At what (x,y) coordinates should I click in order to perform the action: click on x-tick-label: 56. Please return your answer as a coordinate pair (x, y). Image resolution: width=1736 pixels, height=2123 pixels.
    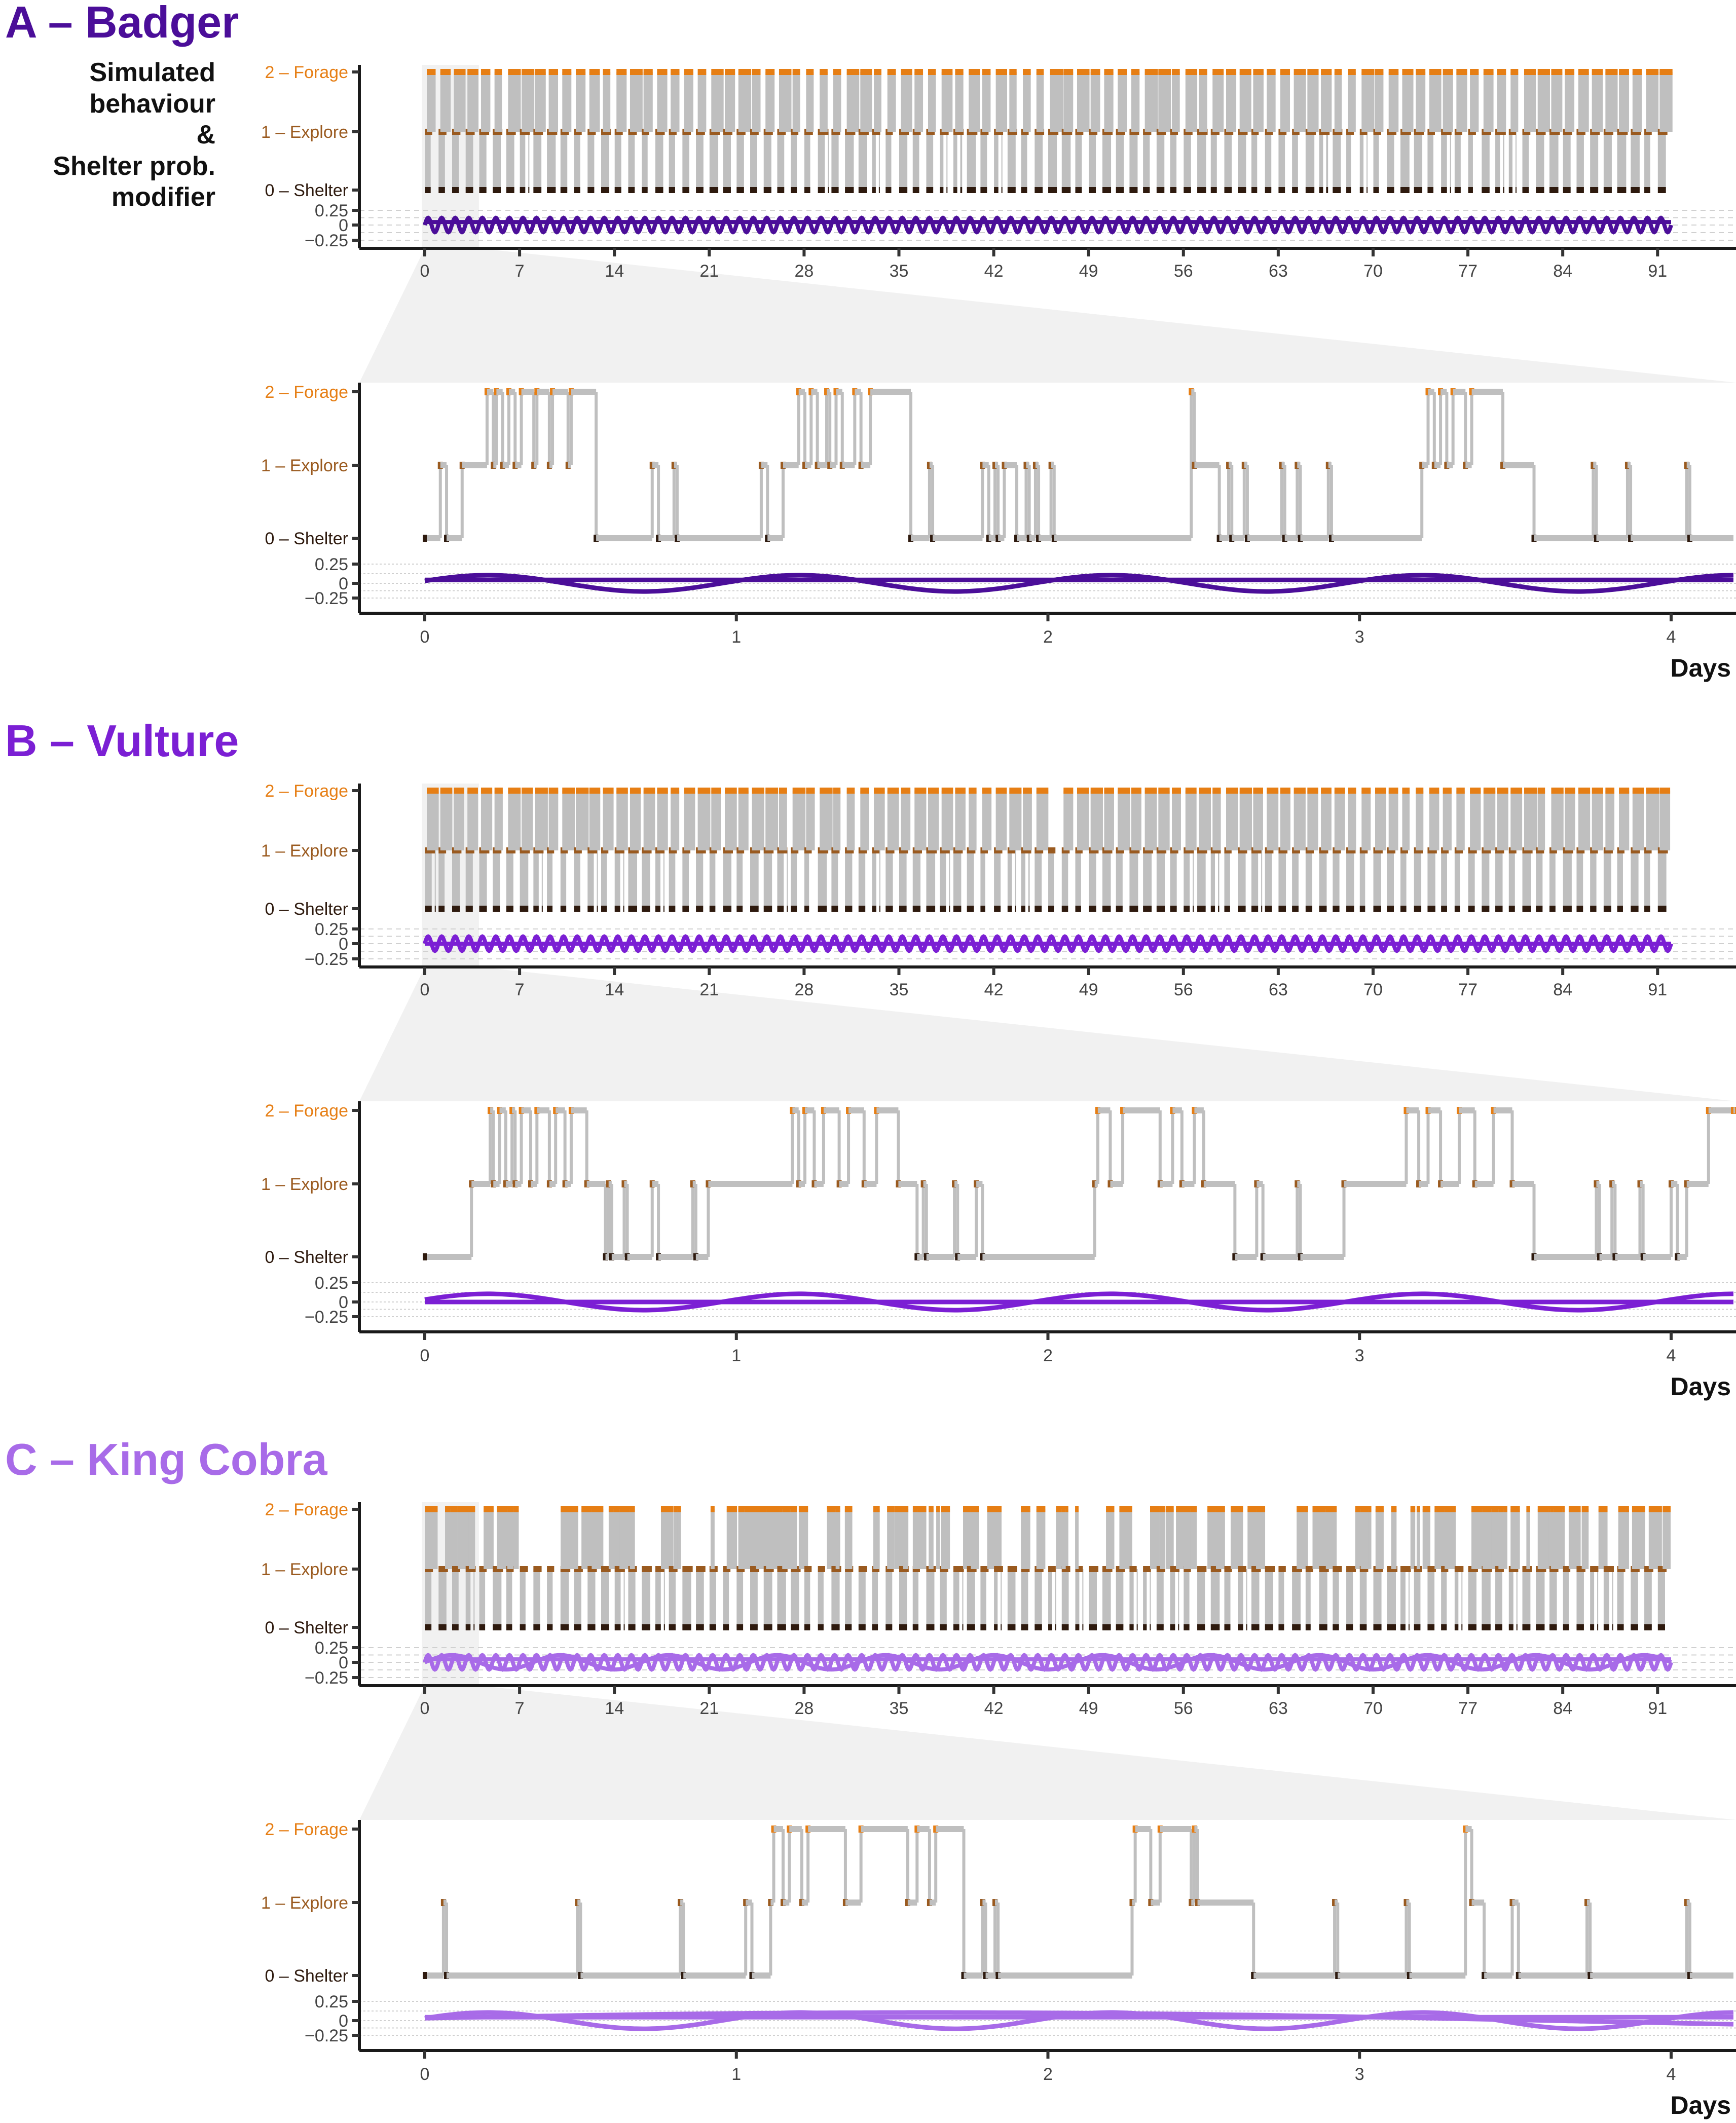
    Looking at the image, I should click on (1183, 989).